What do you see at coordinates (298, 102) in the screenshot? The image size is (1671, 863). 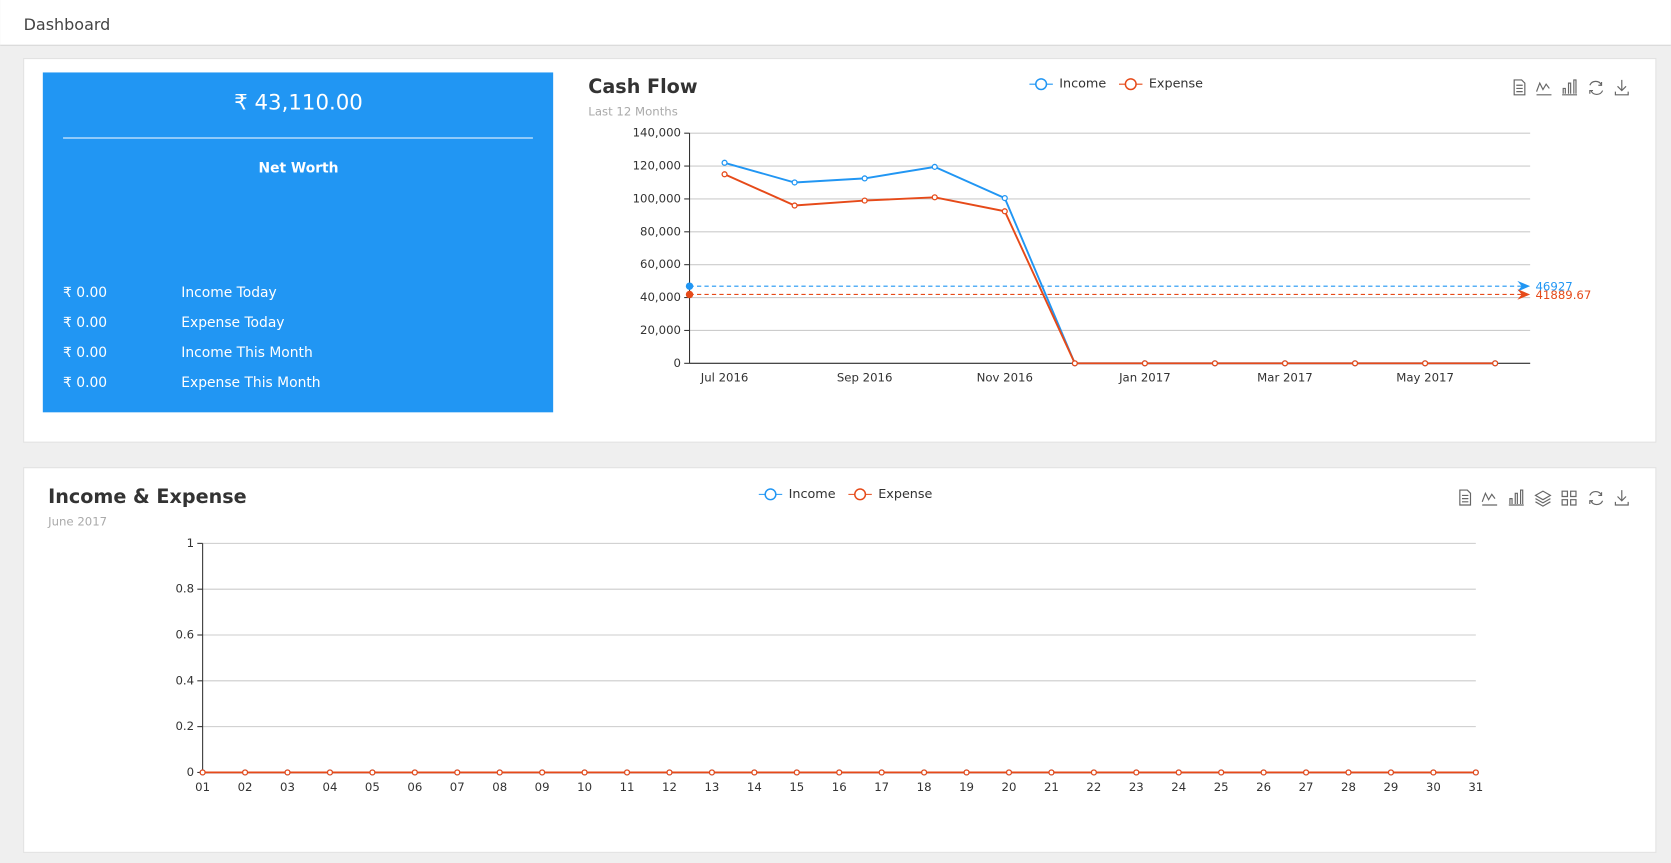 I see `net-worth: ₹ 43,110.00` at bounding box center [298, 102].